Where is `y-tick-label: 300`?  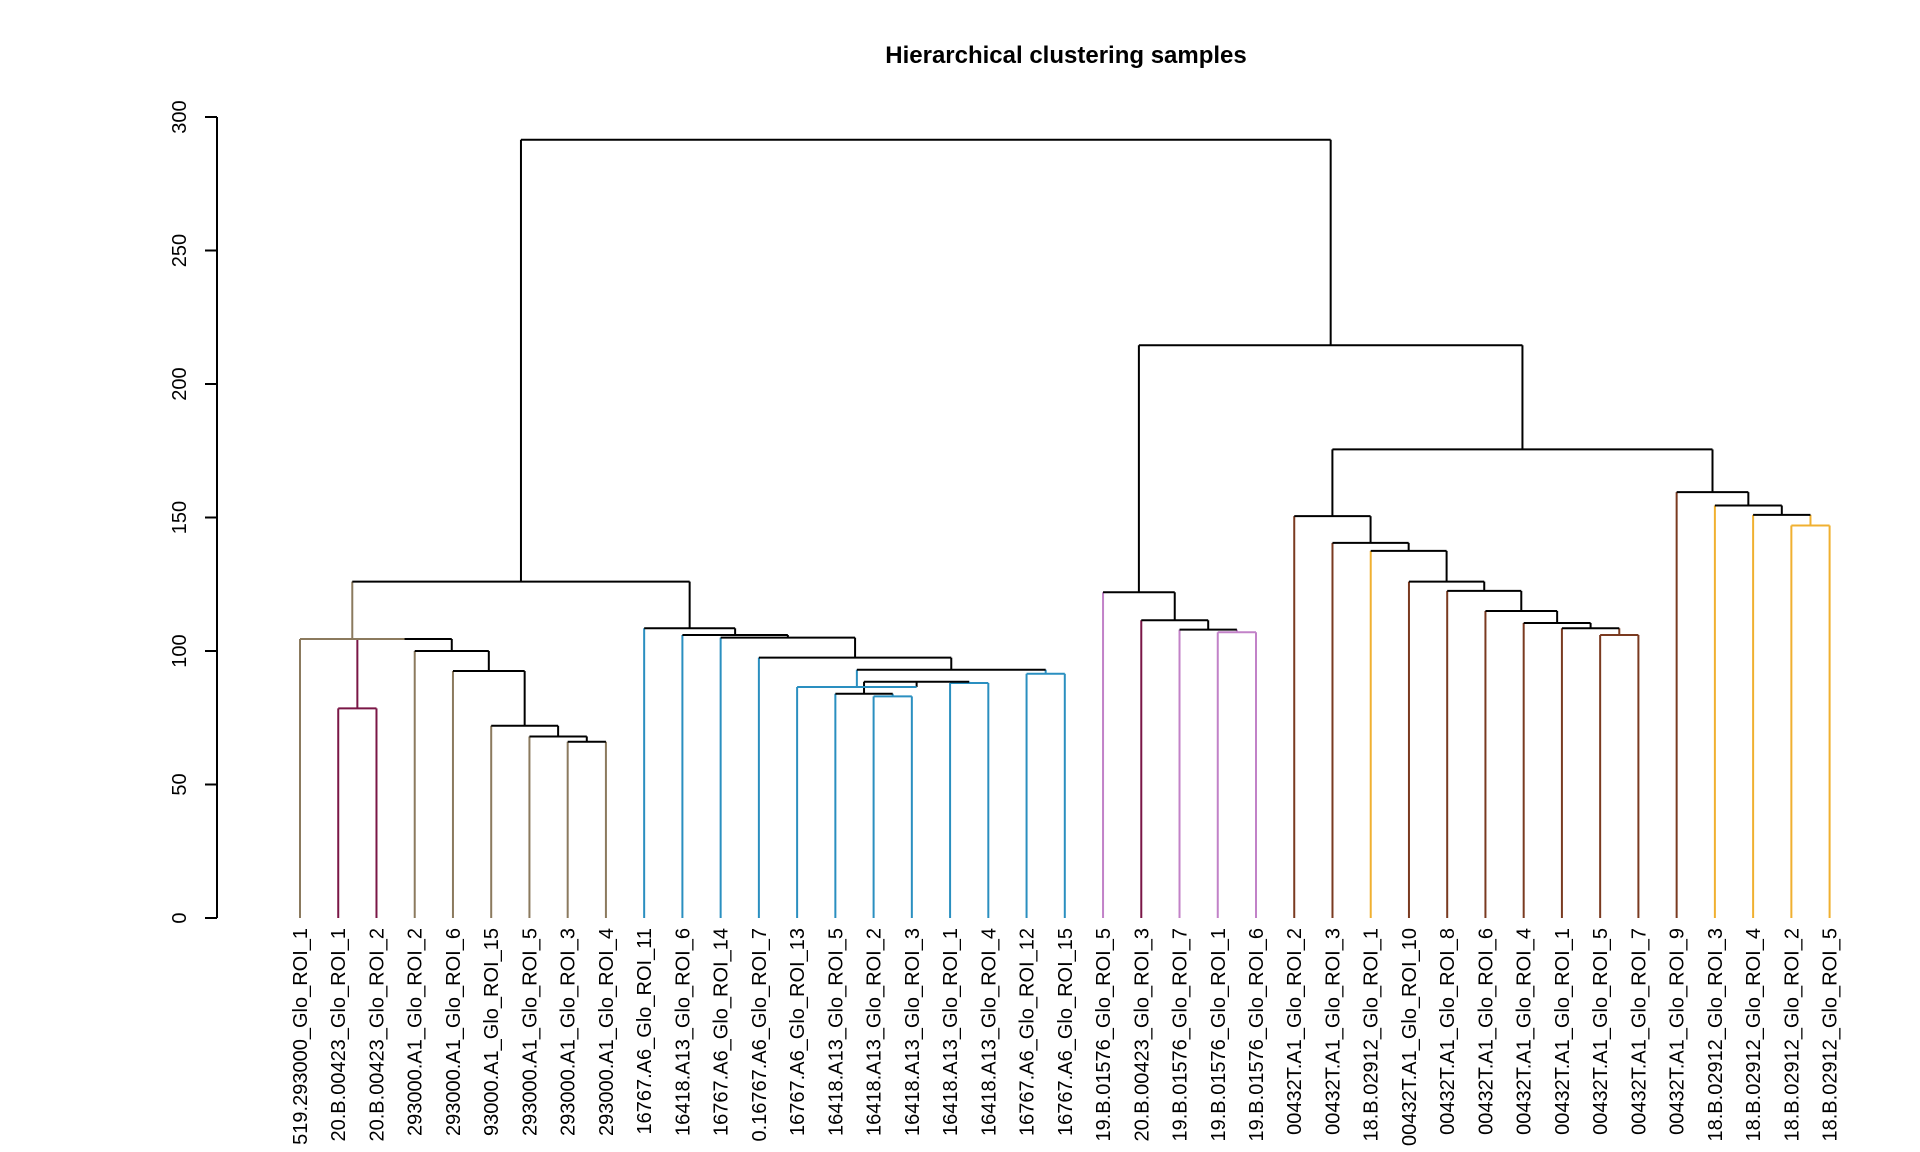 y-tick-label: 300 is located at coordinates (180, 116).